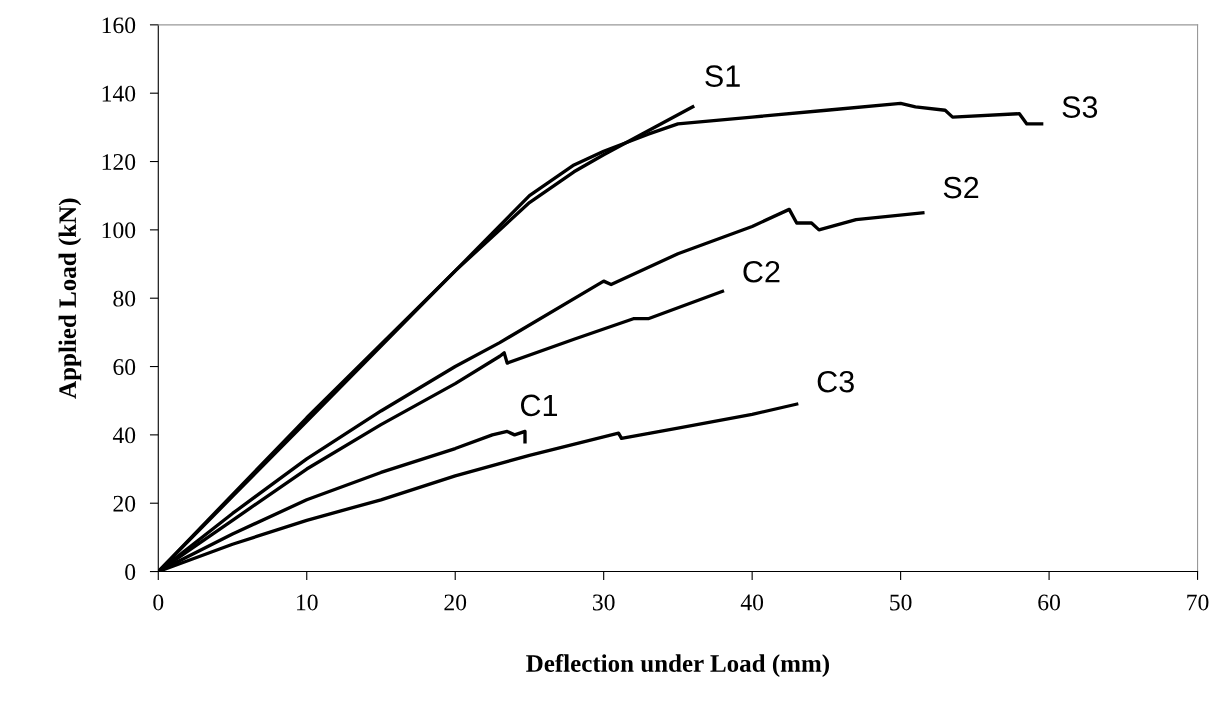 This screenshot has height=710, width=1227. I want to click on x-tick-label: 10, so click(307, 602).